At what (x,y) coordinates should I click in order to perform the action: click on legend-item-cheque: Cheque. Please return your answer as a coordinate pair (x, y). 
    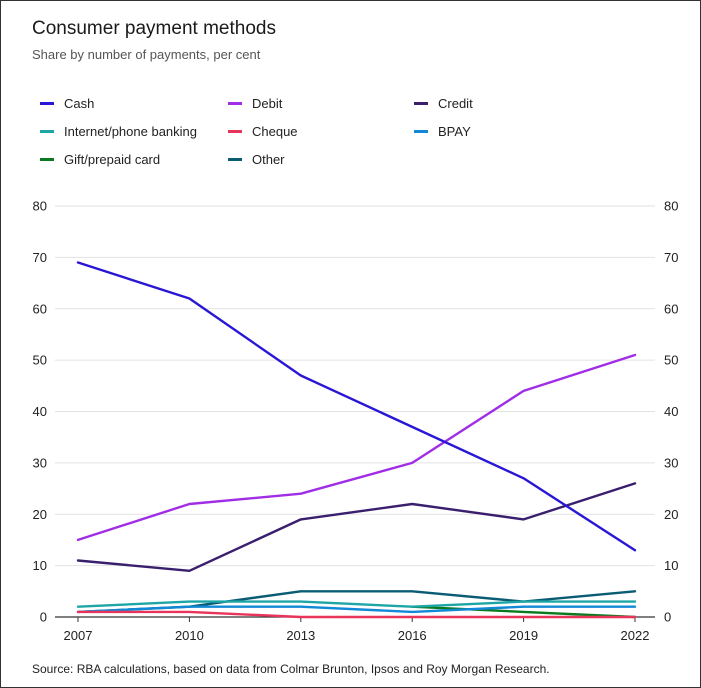
    Looking at the image, I should click on (263, 131).